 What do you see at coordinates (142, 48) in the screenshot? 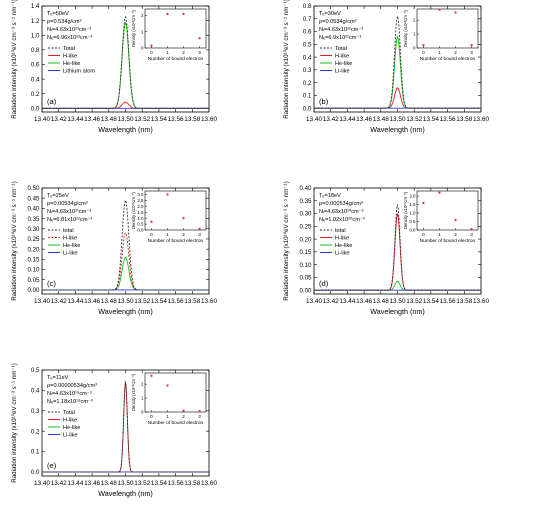
I see `inset-y-tick-label: 0` at bounding box center [142, 48].